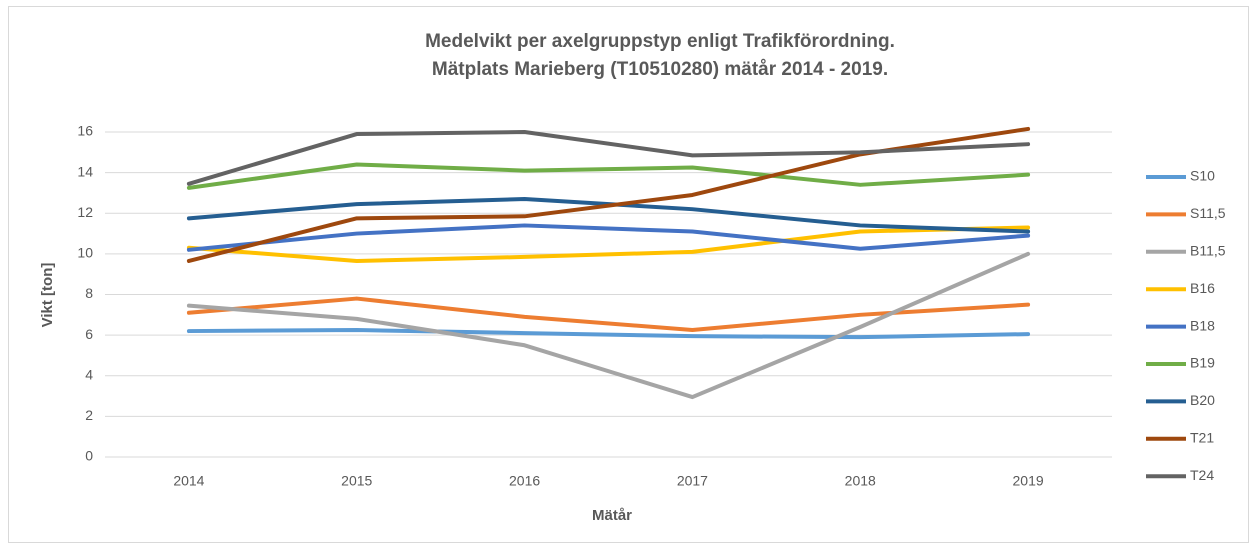 Image resolution: width=1256 pixels, height=549 pixels. Describe the element at coordinates (524, 481) in the screenshot. I see `x-tick-label: 2016` at that location.